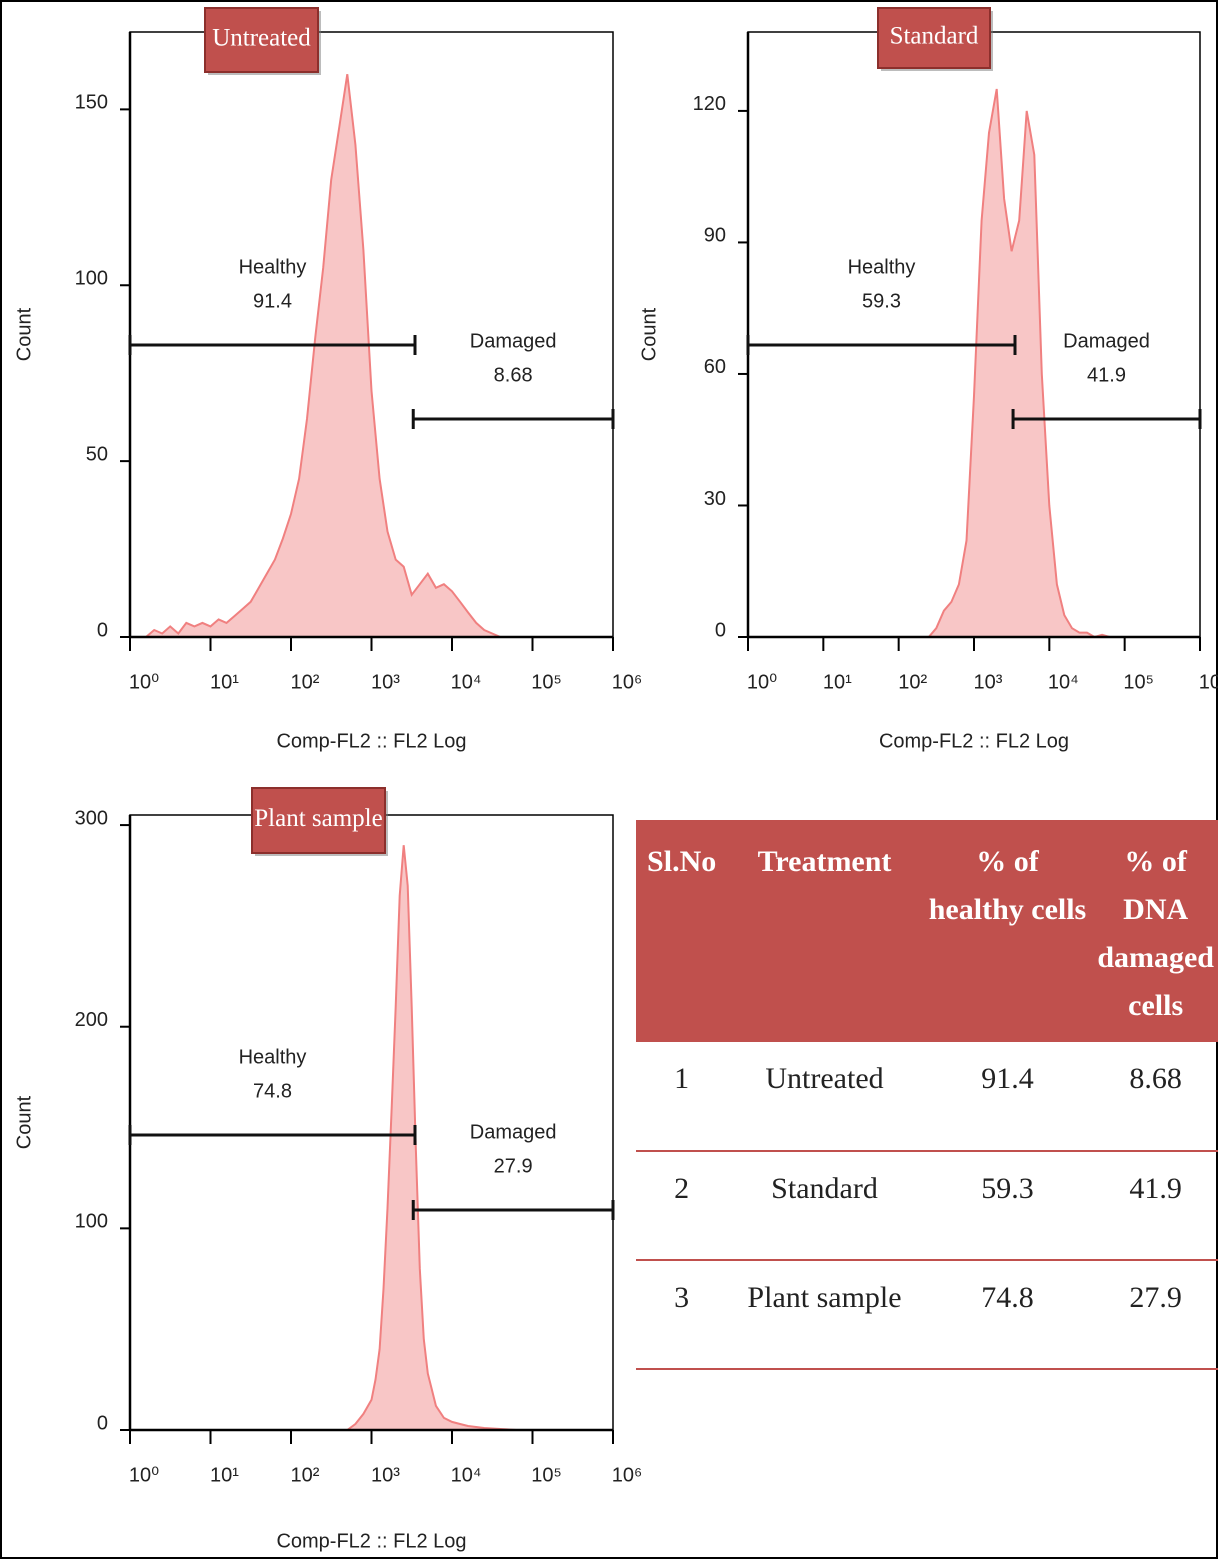 This screenshot has width=1218, height=1559. Describe the element at coordinates (97, 454) in the screenshot. I see `y-tick-label: 50` at that location.